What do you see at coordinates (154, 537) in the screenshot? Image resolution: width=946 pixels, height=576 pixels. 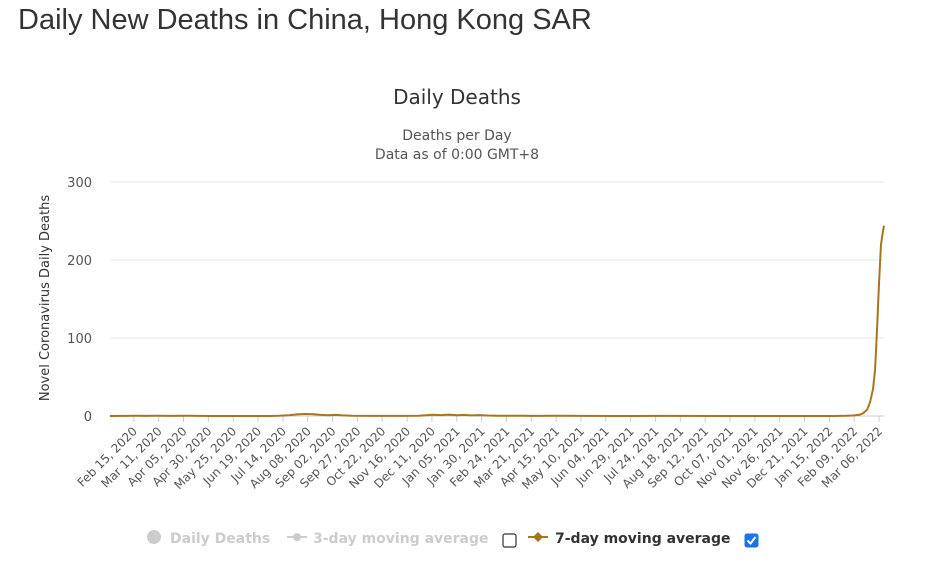 I see `daily-deaths-marker-icon` at bounding box center [154, 537].